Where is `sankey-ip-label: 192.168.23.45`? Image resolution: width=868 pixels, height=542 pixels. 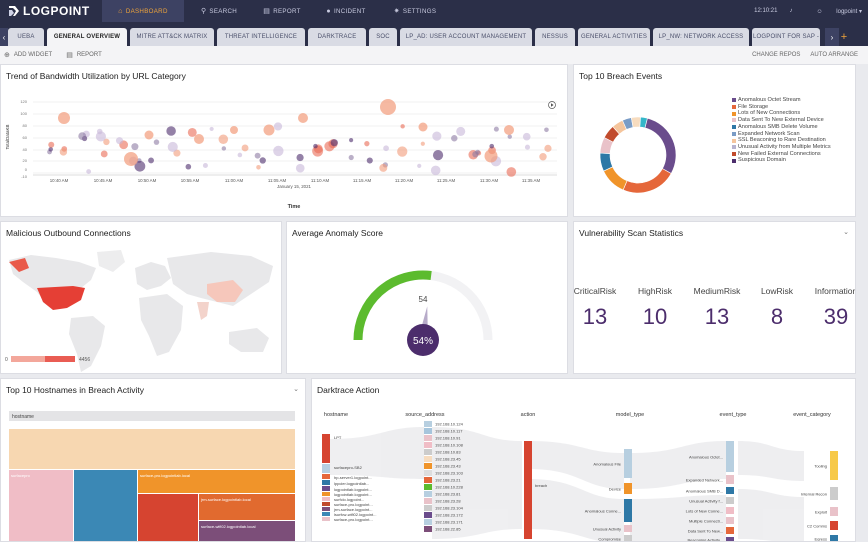 sankey-ip-label: 192.168.23.45 is located at coordinates (448, 459).